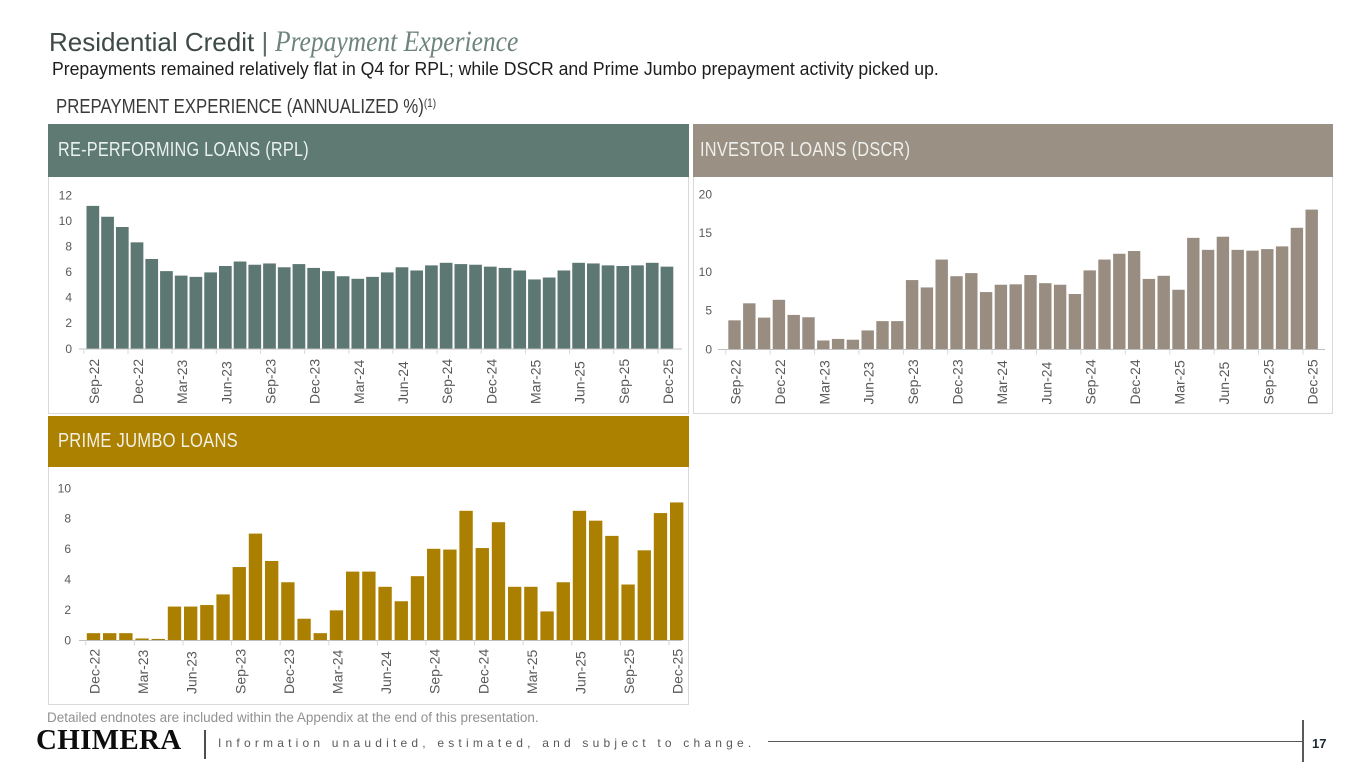 Image resolution: width=1365 pixels, height=768 pixels. Describe the element at coordinates (66, 195) in the screenshot. I see `svg-text: 12` at that location.